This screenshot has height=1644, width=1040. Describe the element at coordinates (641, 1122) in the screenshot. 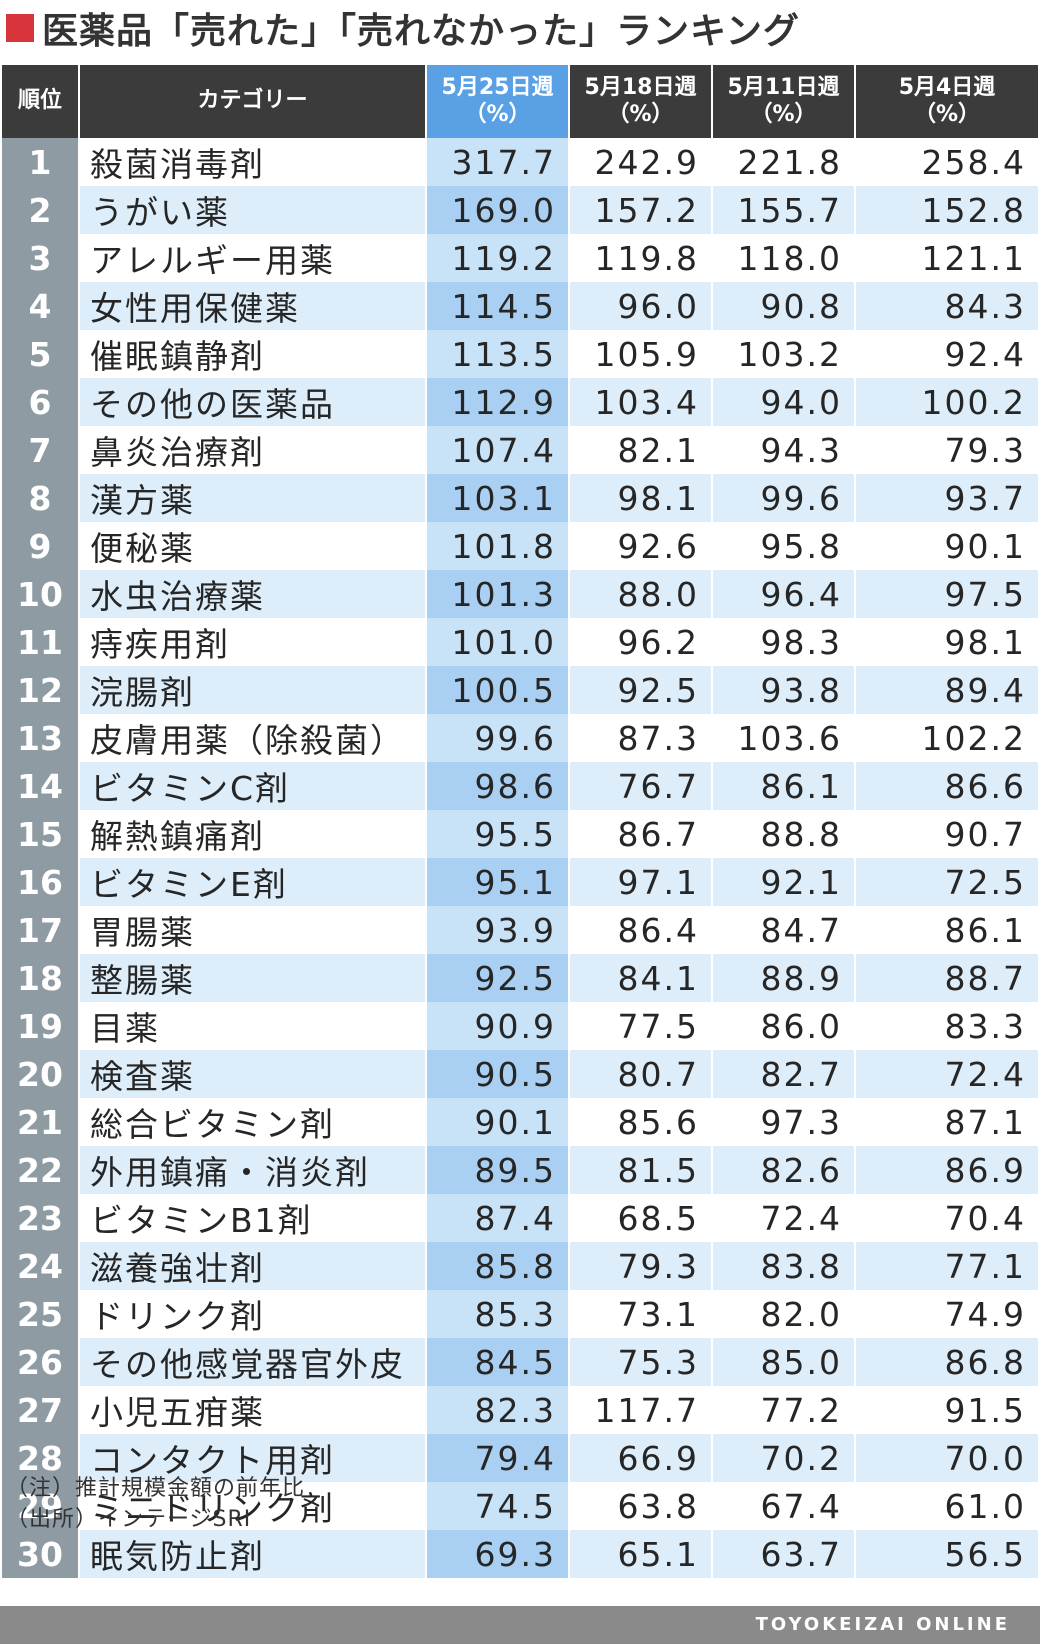

I see `value-cell-week-2: 85.6` at that location.